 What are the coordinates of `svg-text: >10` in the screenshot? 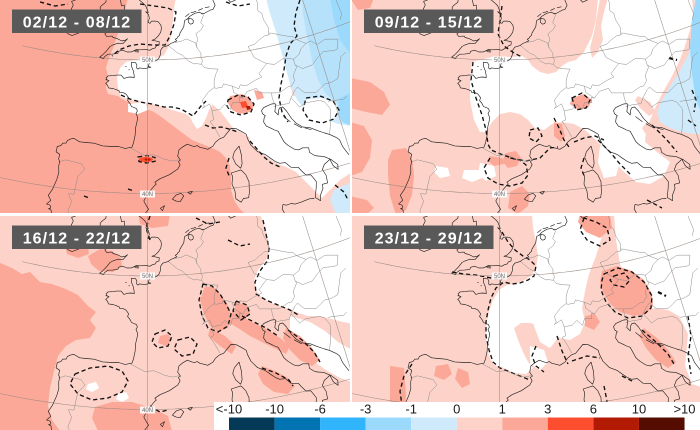 It's located at (684, 409).